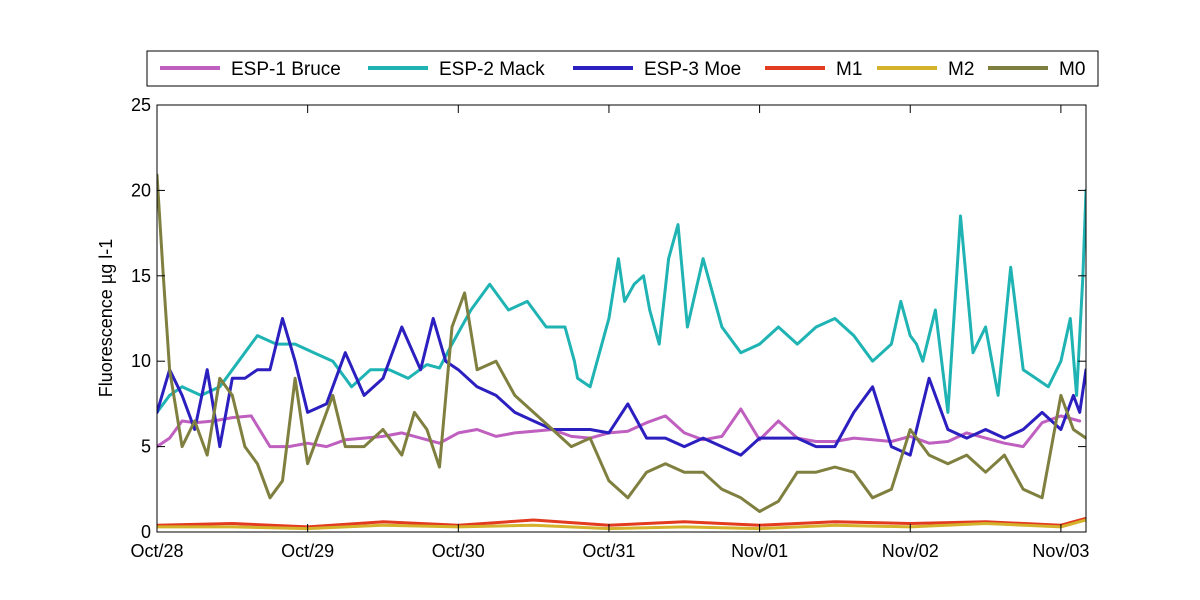  I want to click on y-tick-label: 0, so click(146, 532).